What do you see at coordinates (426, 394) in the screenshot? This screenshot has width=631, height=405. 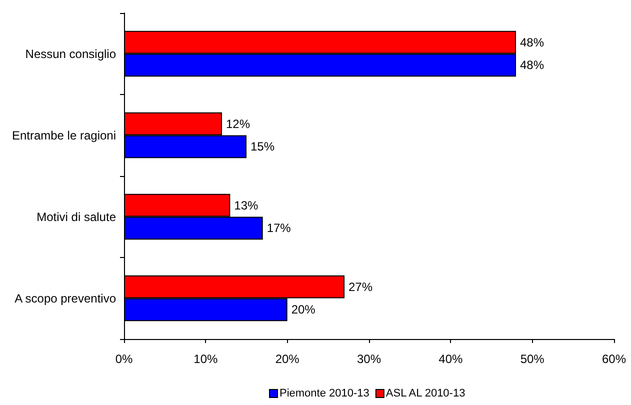 I see `legend-label: ASL AL 2010-13` at bounding box center [426, 394].